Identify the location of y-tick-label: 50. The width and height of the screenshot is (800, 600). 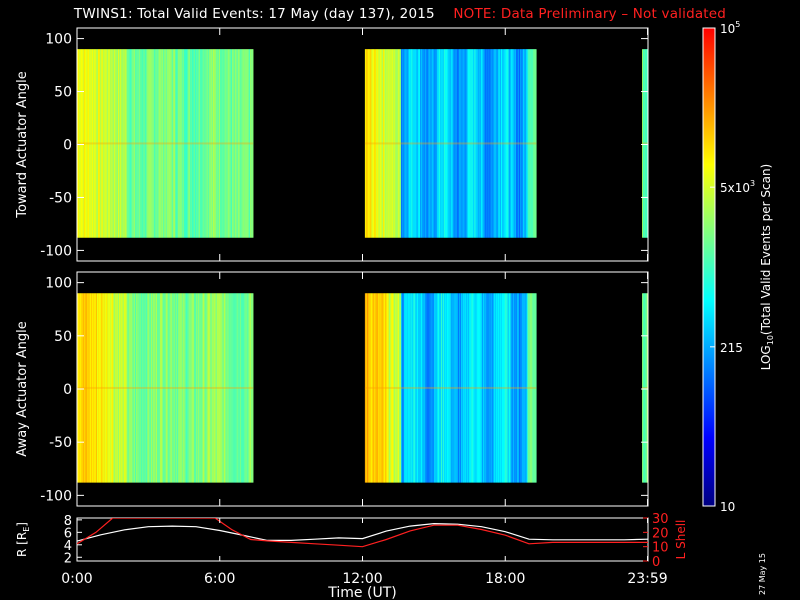
(63, 337).